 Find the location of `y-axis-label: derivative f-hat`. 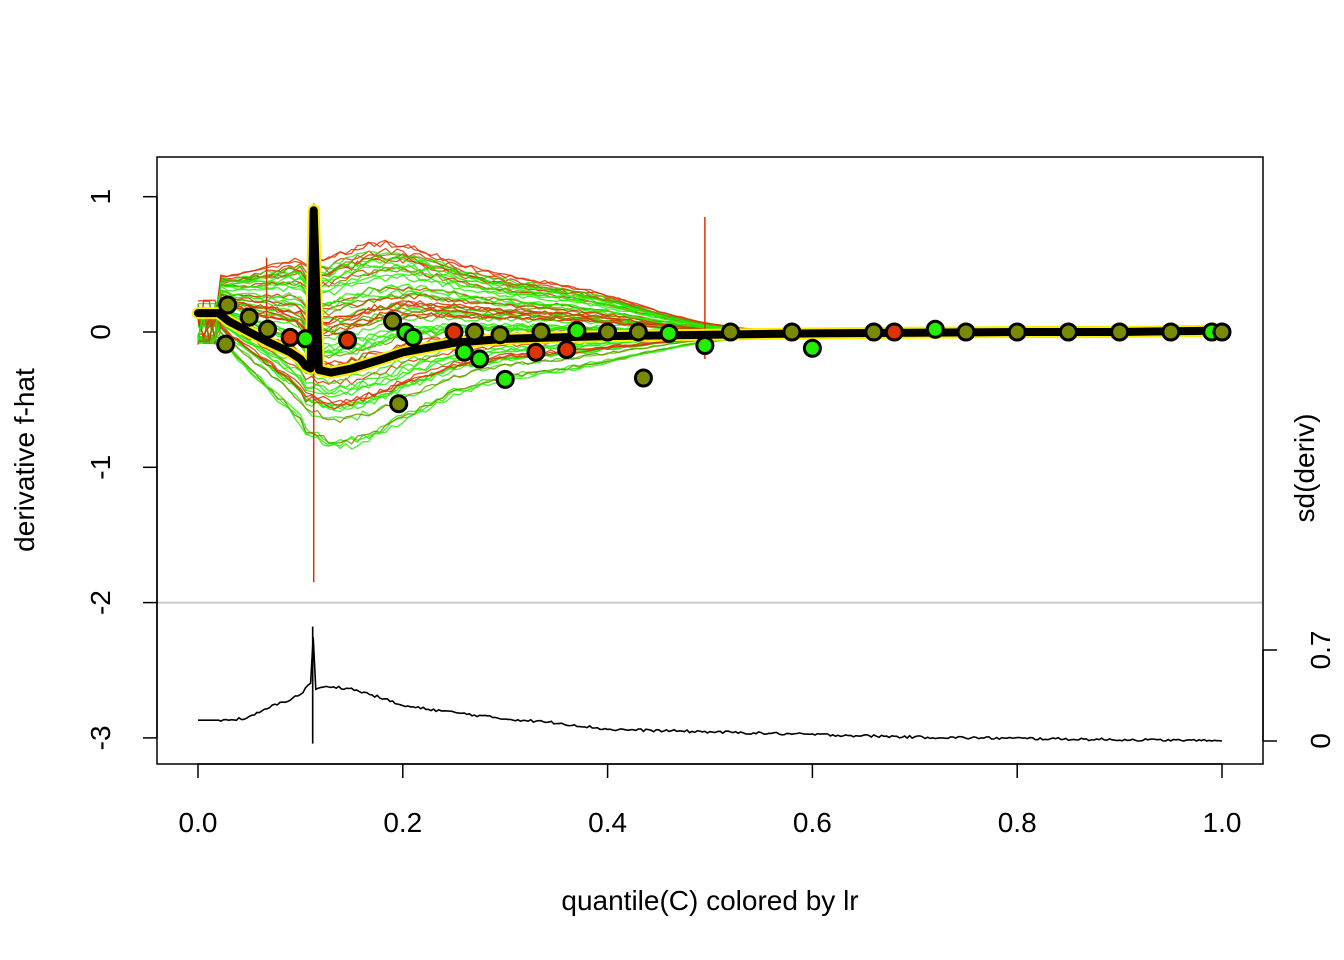

y-axis-label: derivative f-hat is located at coordinates (24, 460).